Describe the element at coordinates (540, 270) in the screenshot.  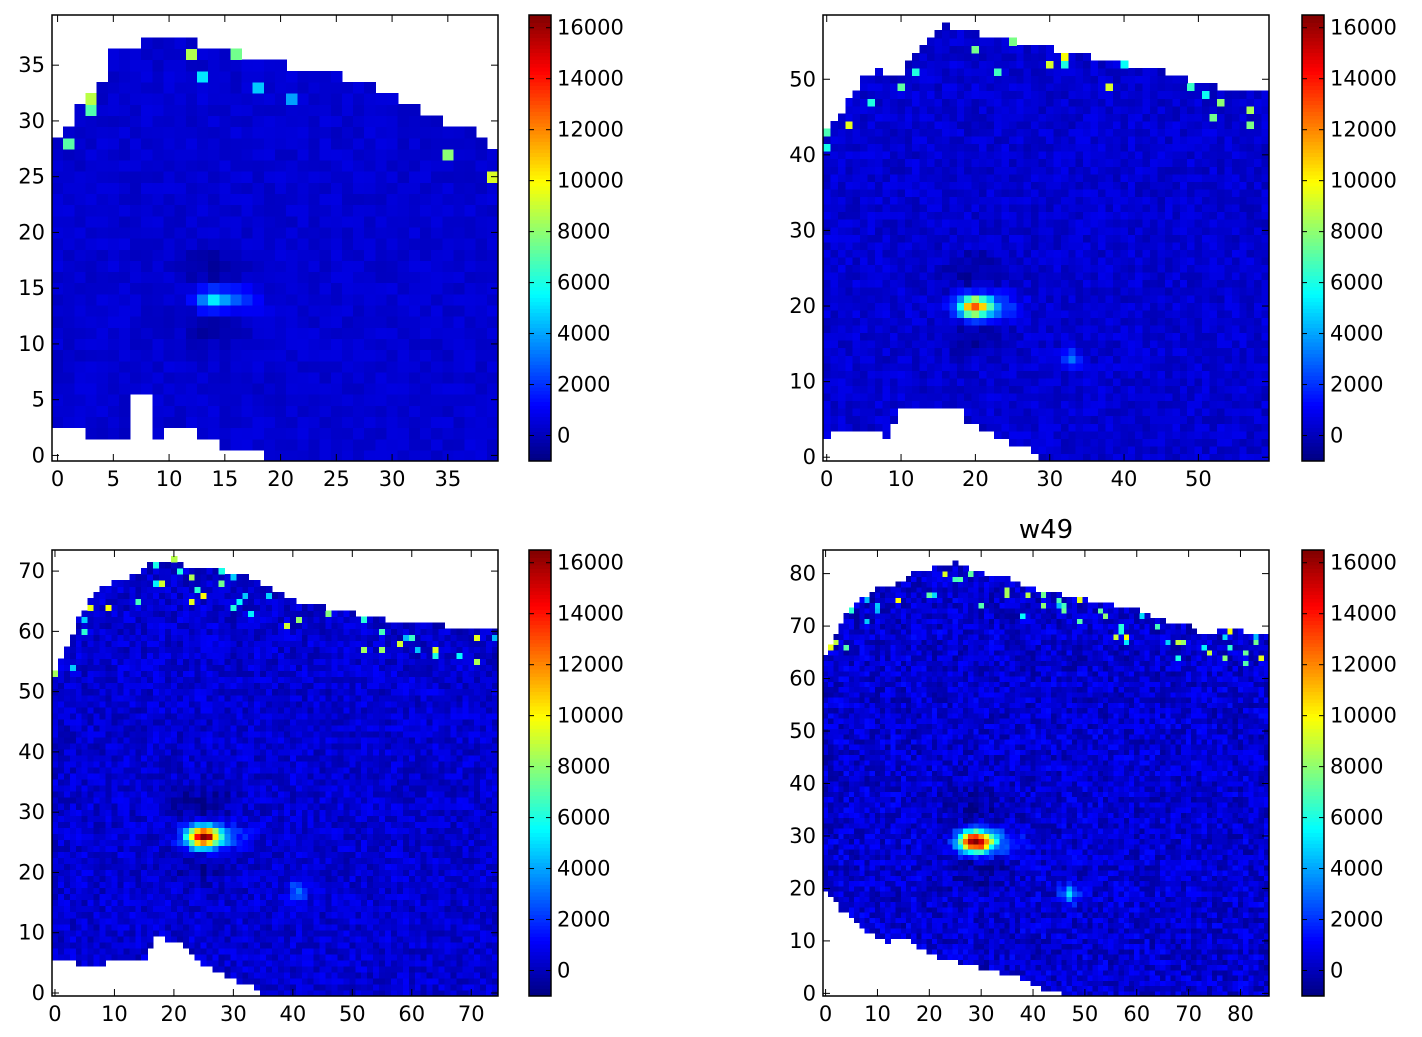
I see `colorbar-segment` at that location.